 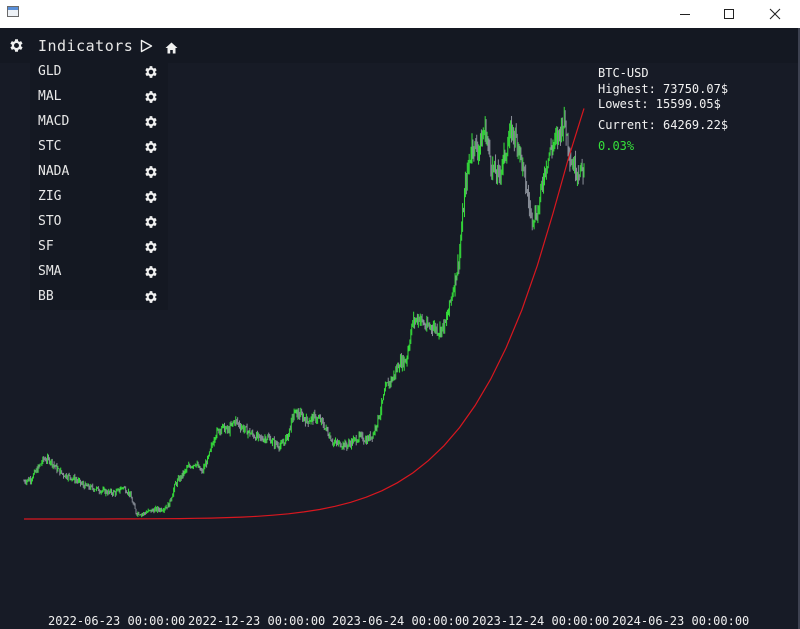 I want to click on indicator-label: GLD, so click(x=50, y=71).